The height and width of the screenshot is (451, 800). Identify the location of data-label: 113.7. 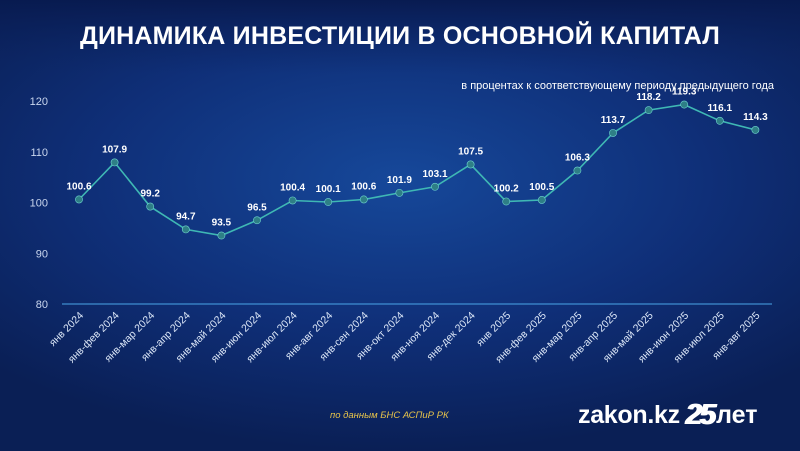
(613, 120).